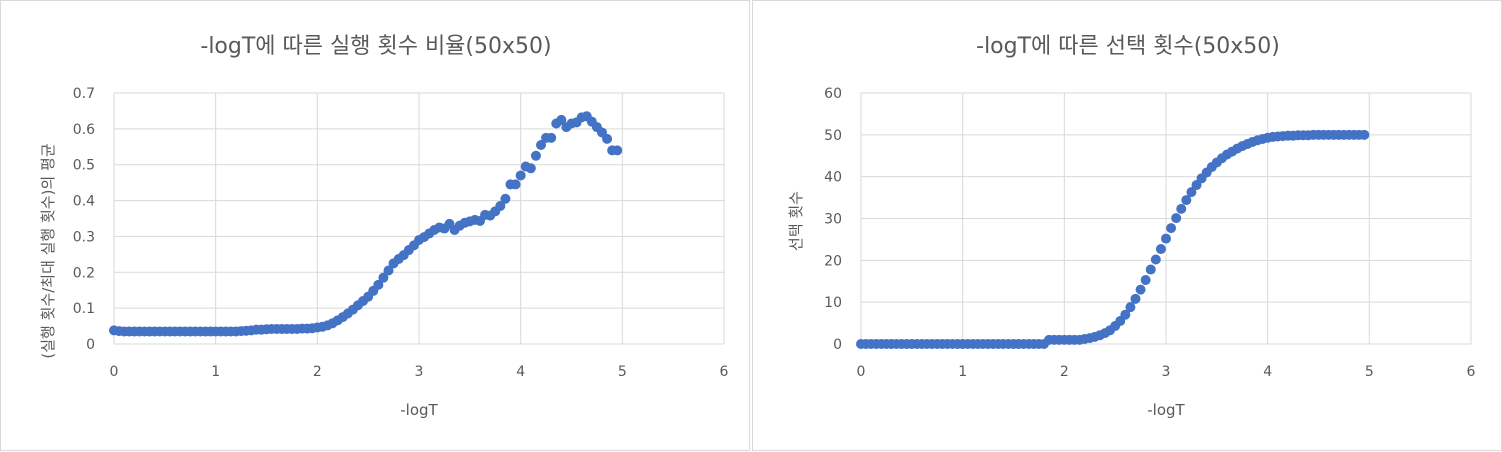 The width and height of the screenshot is (1502, 452). I want to click on y-tick-label: 0.1, so click(84, 309).